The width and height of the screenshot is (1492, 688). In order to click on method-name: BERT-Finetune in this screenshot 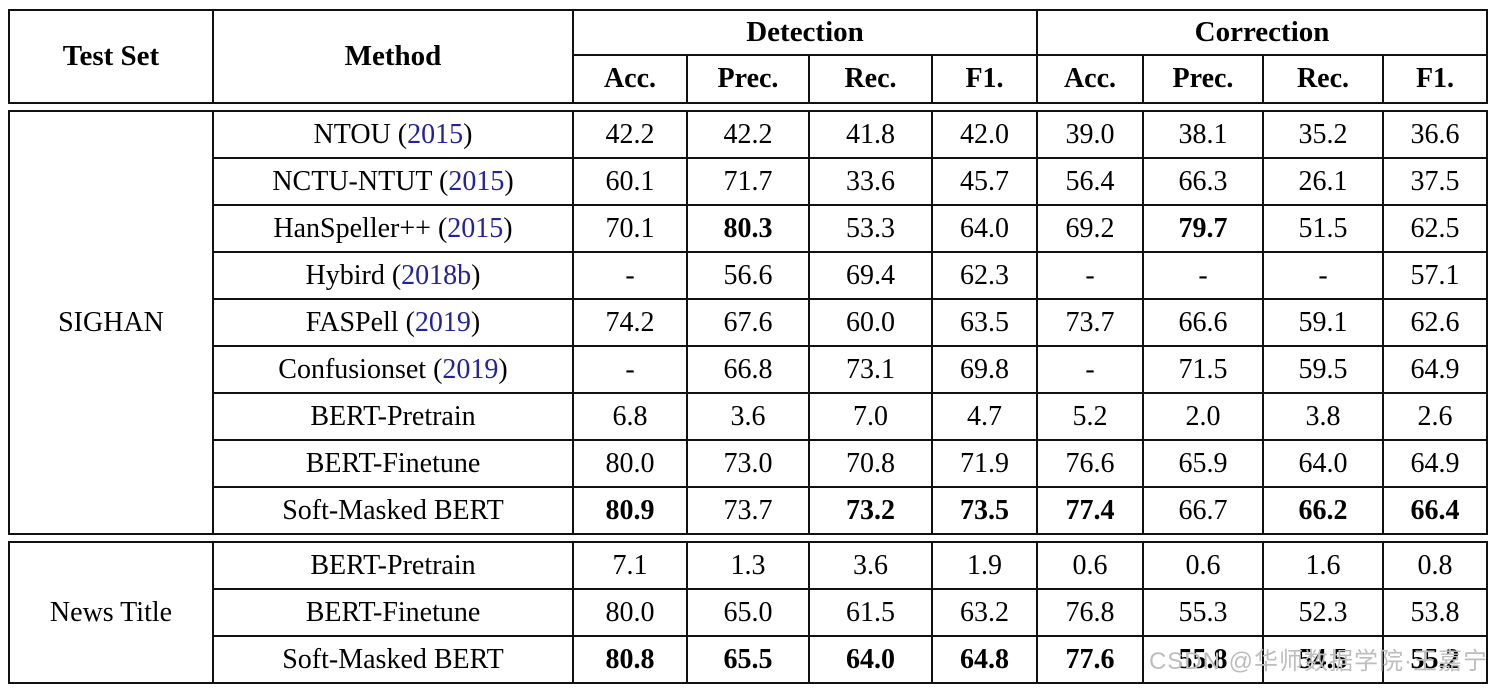, I will do `click(393, 612)`.